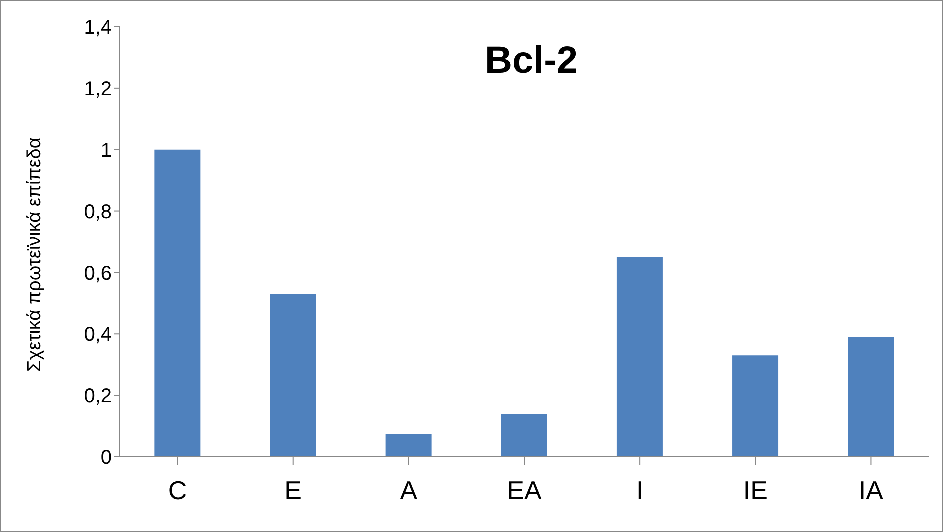 The image size is (943, 532). What do you see at coordinates (106, 151) in the screenshot?
I see `y-tick-label: 1` at bounding box center [106, 151].